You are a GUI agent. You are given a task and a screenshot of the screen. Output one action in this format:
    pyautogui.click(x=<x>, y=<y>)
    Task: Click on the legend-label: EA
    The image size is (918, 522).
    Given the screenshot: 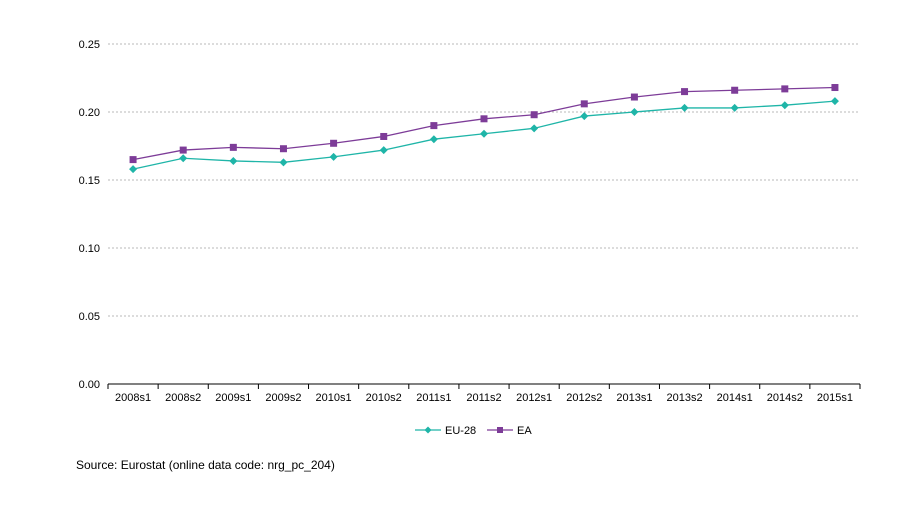 What is the action you would take?
    pyautogui.click(x=524, y=431)
    